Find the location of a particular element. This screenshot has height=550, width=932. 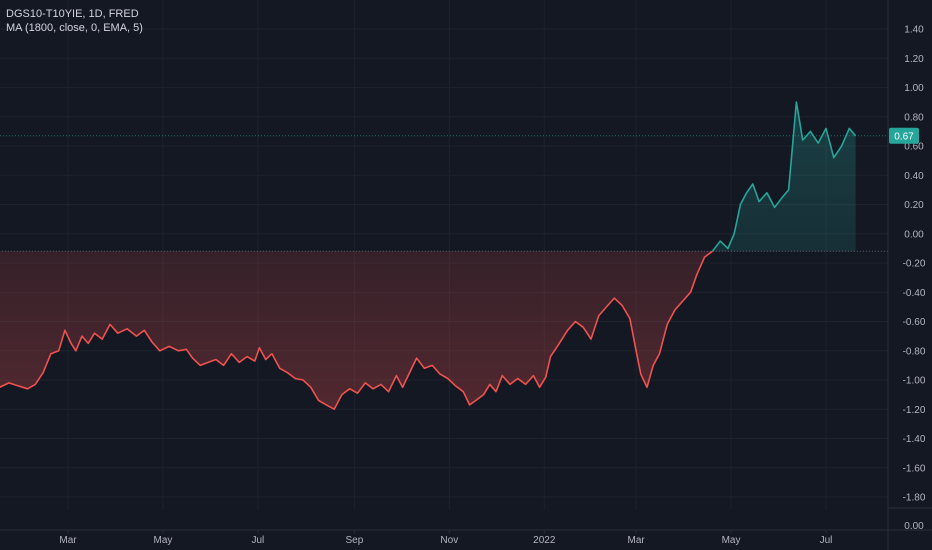

time-axis: Mar May Jul Sep Nov 2022 Mar May Jul is located at coordinates (445, 538).